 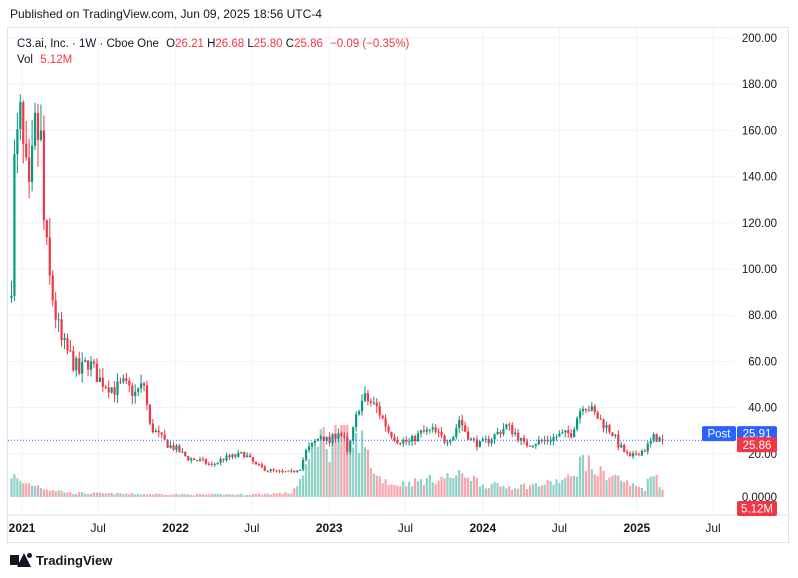 What do you see at coordinates (22, 528) in the screenshot?
I see `x-tick-label: 2021` at bounding box center [22, 528].